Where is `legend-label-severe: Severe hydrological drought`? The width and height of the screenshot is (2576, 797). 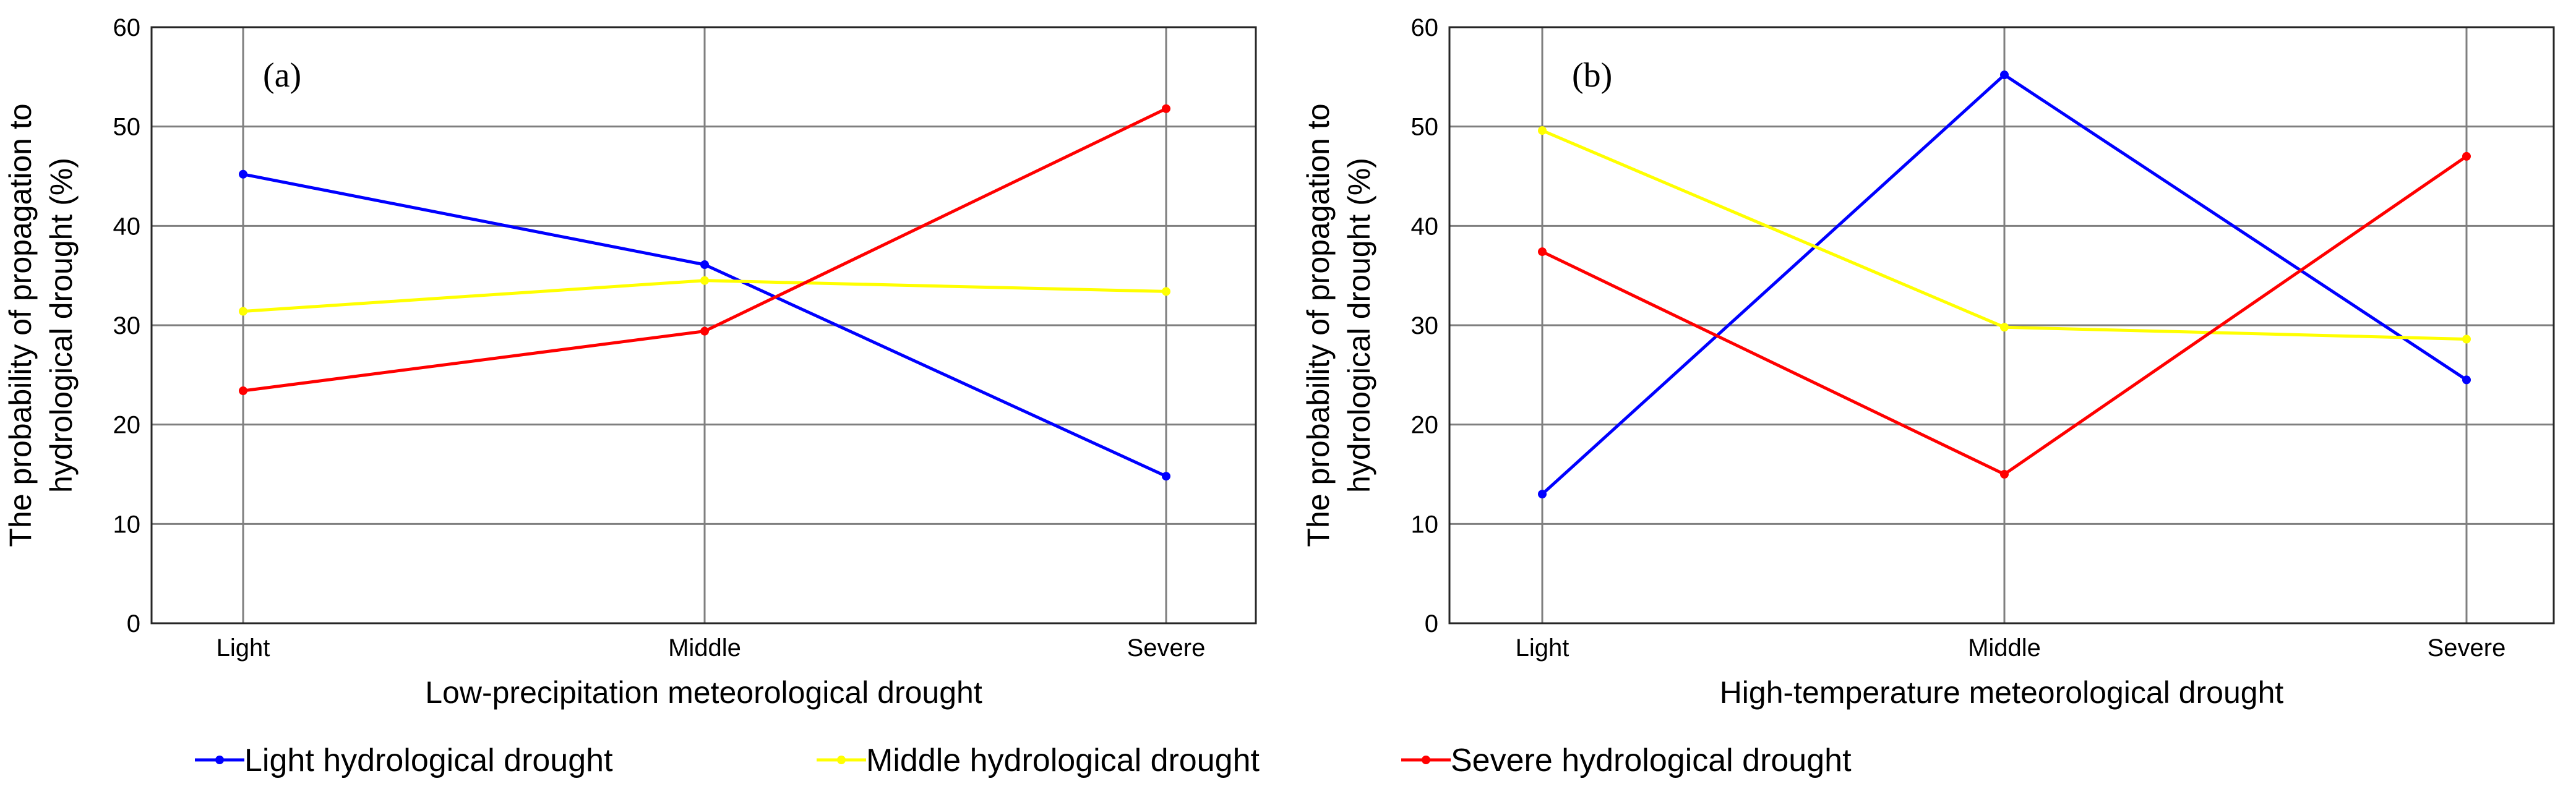 legend-label-severe: Severe hydrological drought is located at coordinates (1651, 760).